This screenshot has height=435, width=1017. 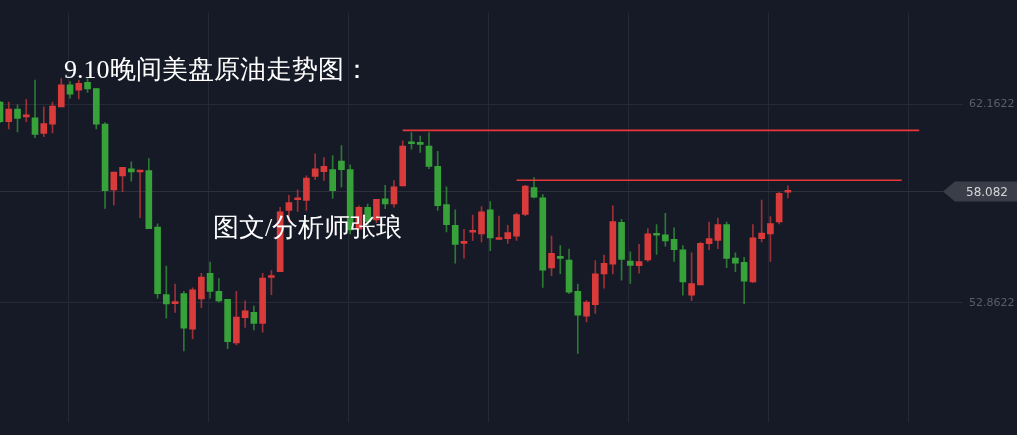 What do you see at coordinates (992, 104) in the screenshot?
I see `y-tick-label: 62.1622` at bounding box center [992, 104].